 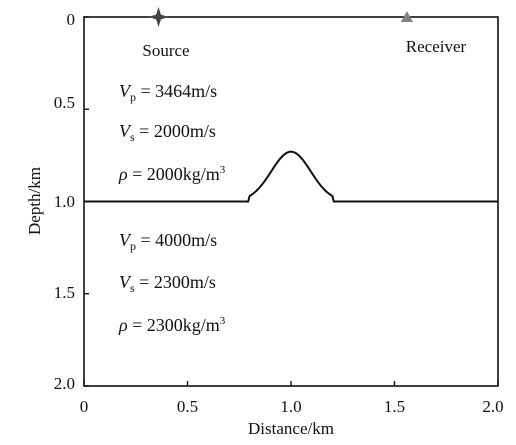 I want to click on lower-rho-superscript: 3, so click(x=223, y=321).